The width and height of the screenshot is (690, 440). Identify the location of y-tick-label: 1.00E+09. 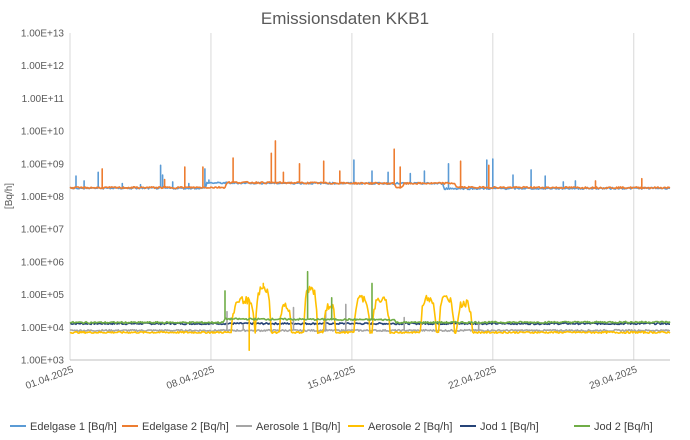
(43, 164).